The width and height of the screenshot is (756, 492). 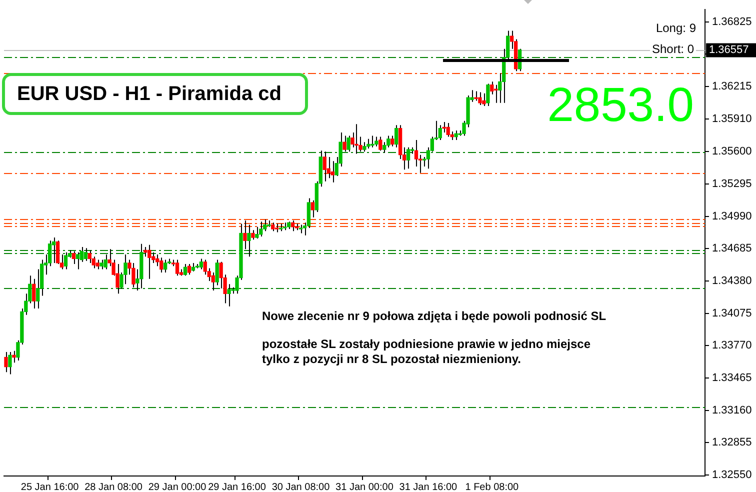 What do you see at coordinates (177, 487) in the screenshot?
I see `x-tick-label: 29 Jan 00:00` at bounding box center [177, 487].